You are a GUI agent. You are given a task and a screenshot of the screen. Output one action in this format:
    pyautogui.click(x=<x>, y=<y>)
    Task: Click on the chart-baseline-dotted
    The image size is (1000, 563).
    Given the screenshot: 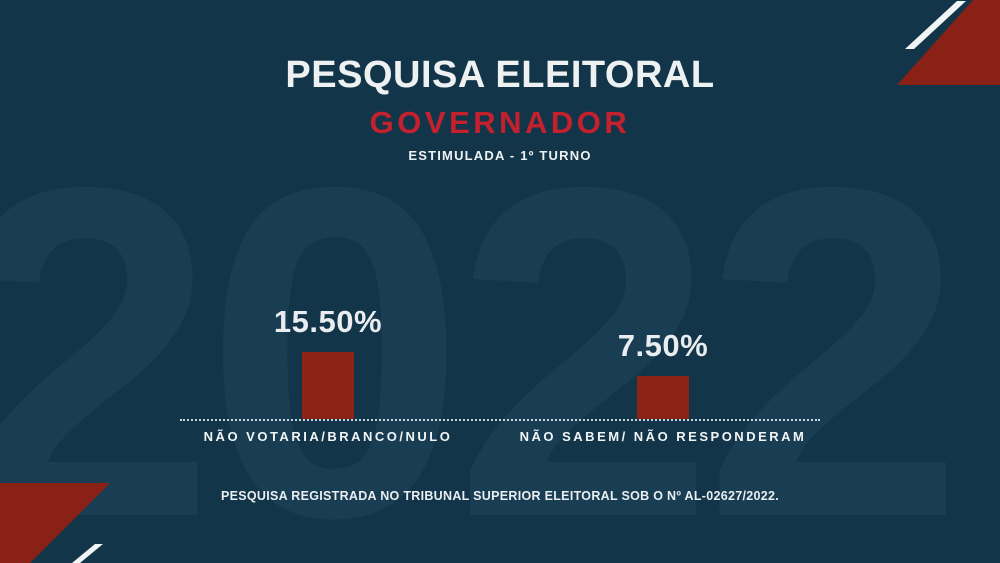 What is the action you would take?
    pyautogui.click(x=500, y=420)
    